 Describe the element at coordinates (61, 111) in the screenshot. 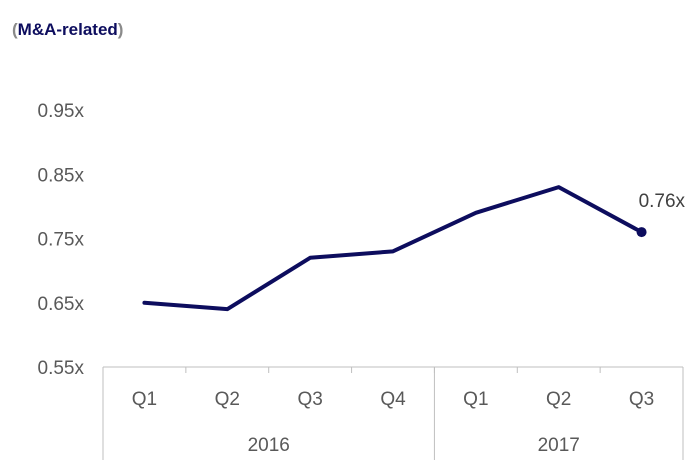

I see `y-tick-label: 0.95x` at that location.